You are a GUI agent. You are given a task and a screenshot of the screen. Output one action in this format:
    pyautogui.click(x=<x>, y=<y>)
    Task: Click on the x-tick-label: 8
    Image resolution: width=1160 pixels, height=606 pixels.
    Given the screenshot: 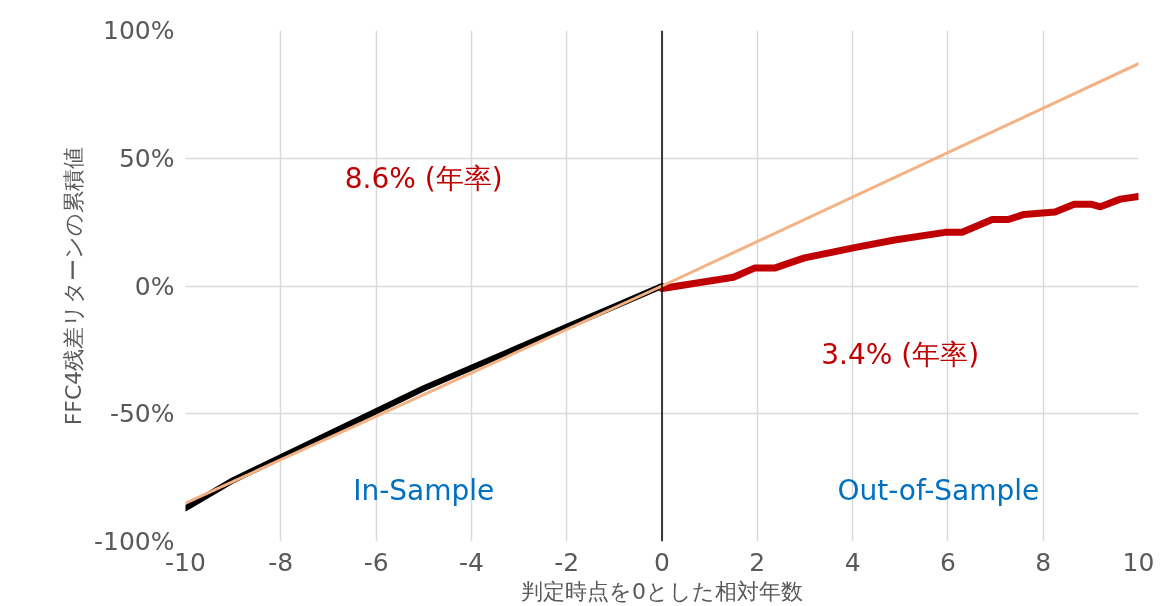 What is the action you would take?
    pyautogui.click(x=1043, y=562)
    